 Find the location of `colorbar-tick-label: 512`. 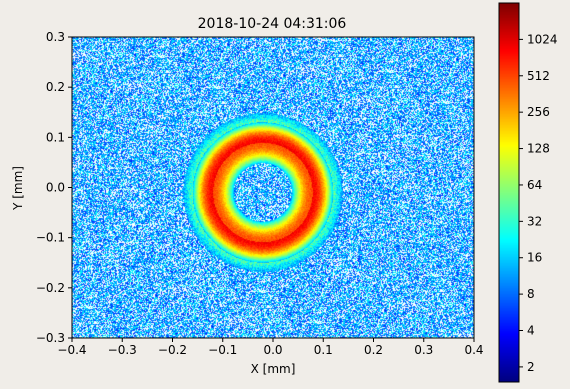

colorbar-tick-label: 512 is located at coordinates (538, 76).